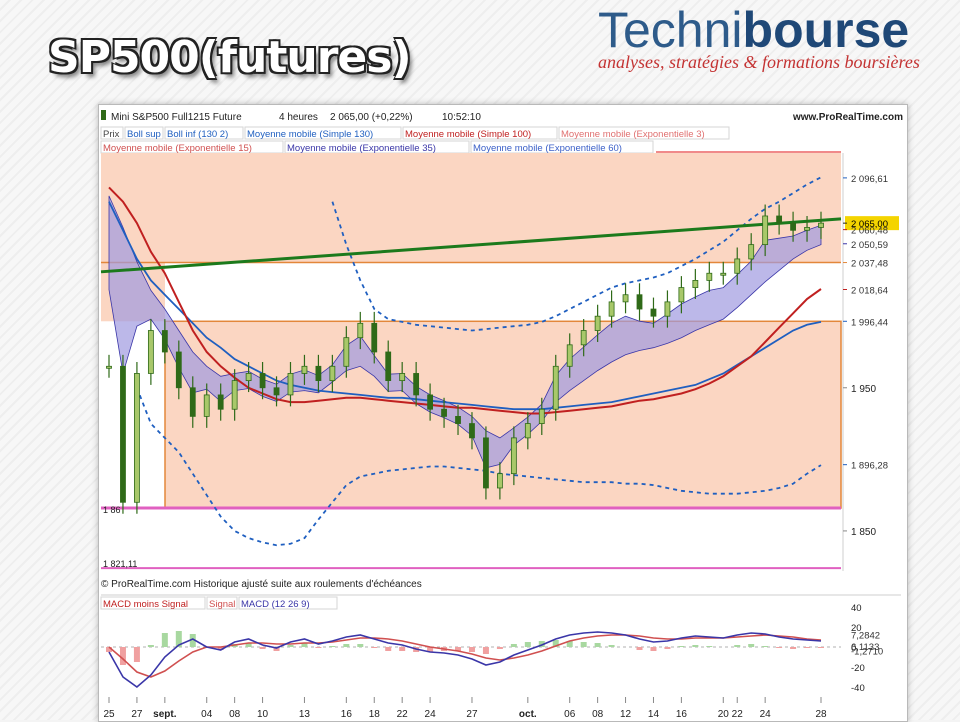  Describe the element at coordinates (858, 688) in the screenshot. I see `macd-y-tick-label: -40` at that location.